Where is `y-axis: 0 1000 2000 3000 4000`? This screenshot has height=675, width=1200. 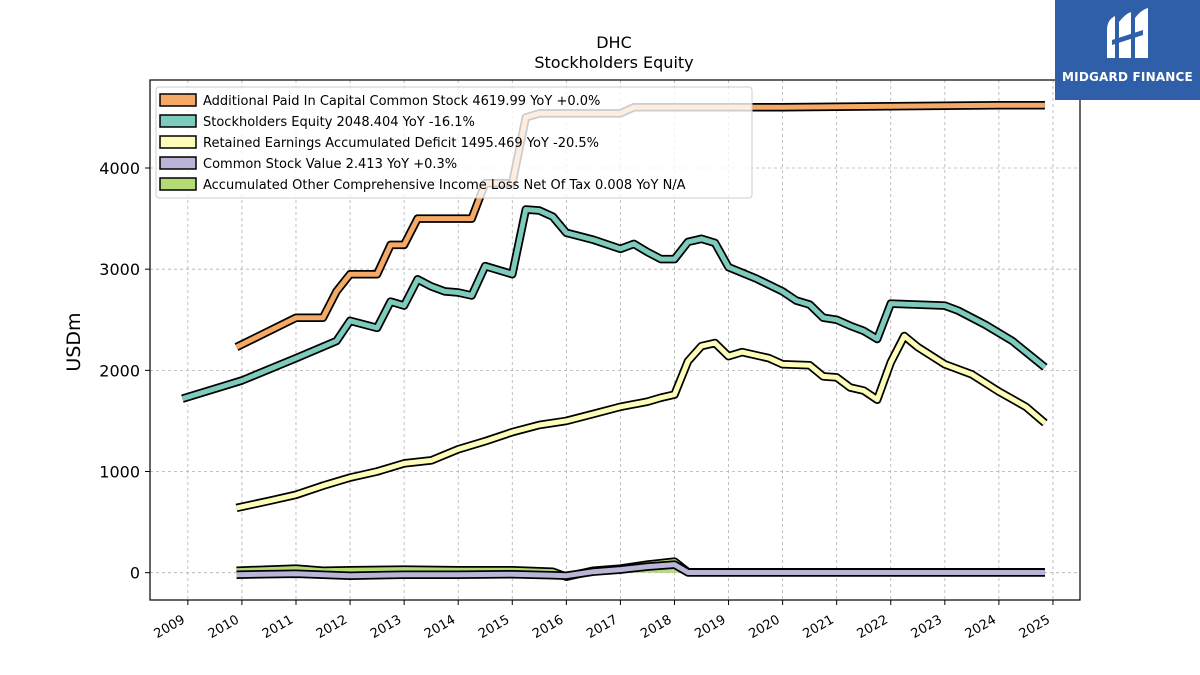
y-axis: 0 1000 2000 3000 4000 is located at coordinates (124, 371).